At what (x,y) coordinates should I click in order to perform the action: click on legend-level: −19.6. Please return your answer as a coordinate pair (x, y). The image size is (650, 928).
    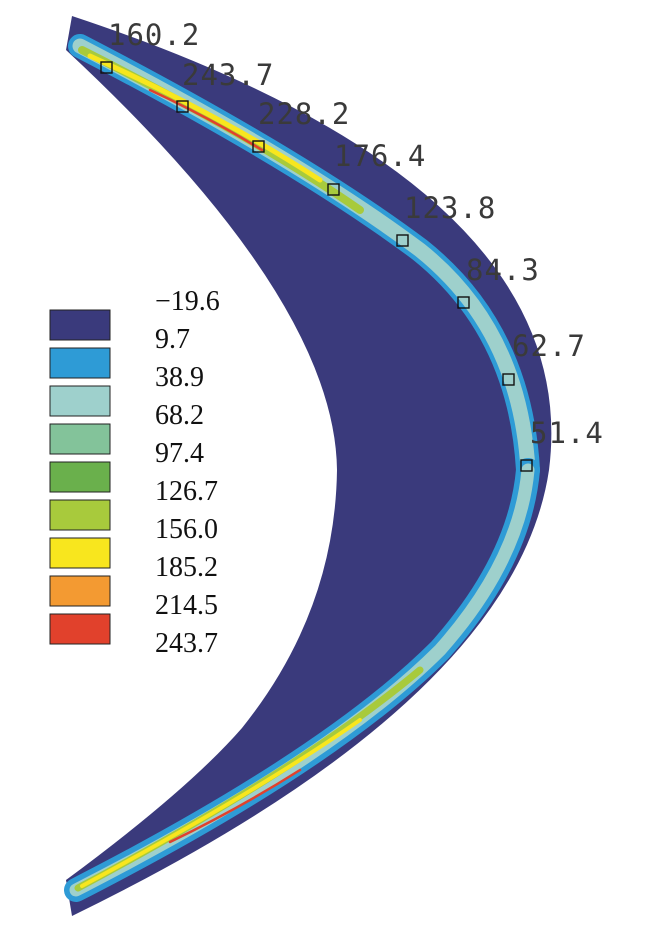
    Looking at the image, I should click on (187, 301).